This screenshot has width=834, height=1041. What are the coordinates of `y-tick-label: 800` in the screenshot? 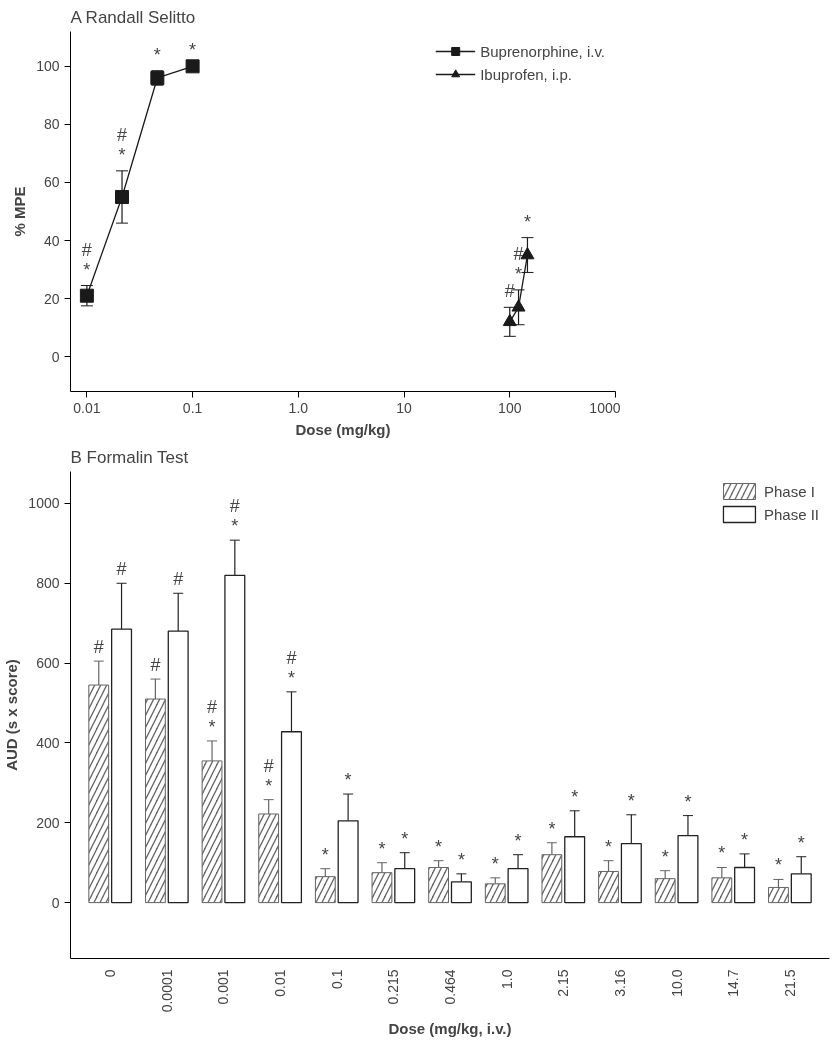 It's located at (48, 583).